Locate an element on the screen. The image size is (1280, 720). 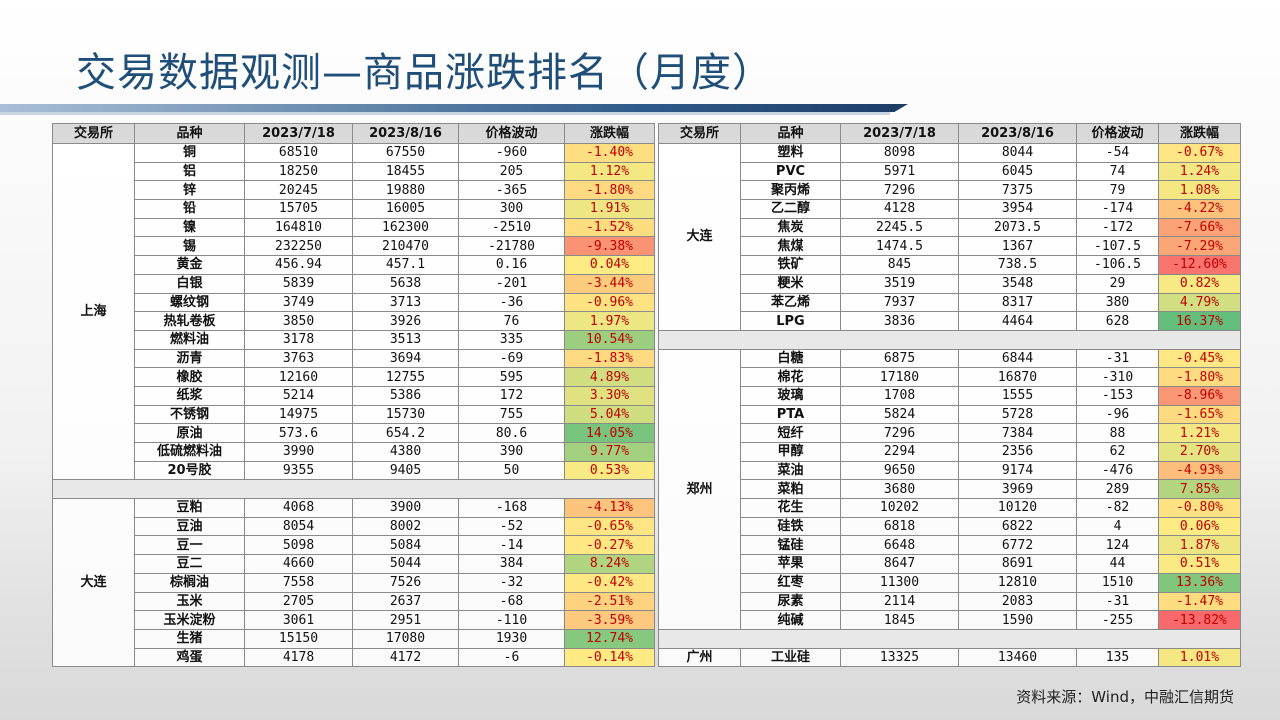
variety-cell: 红枣 is located at coordinates (790, 582).